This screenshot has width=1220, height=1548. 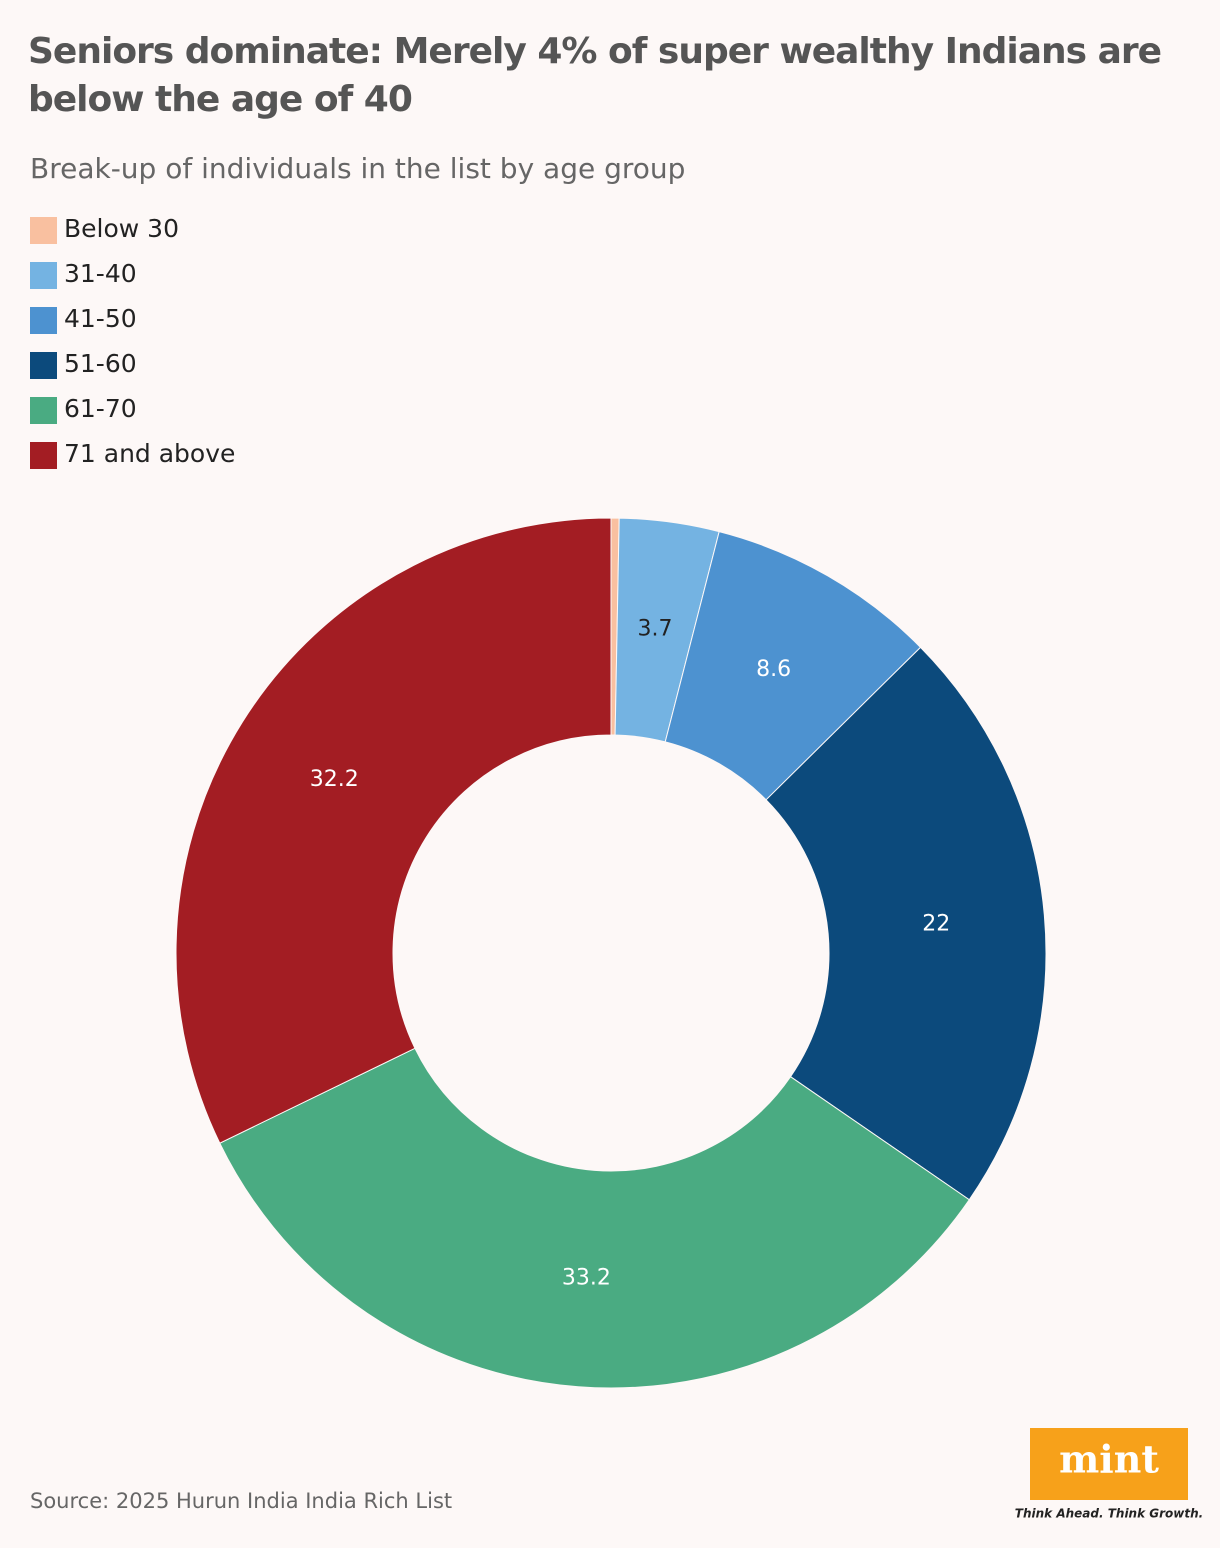 I want to click on source: Source: 2025 Hurun India India Rich List, so click(x=241, y=1501).